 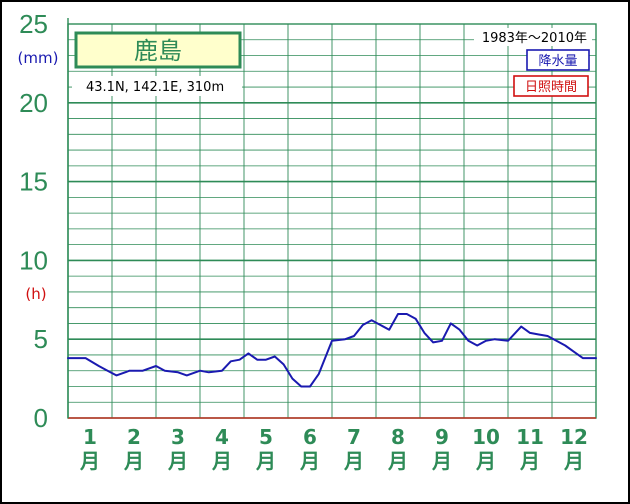 I want to click on month-number: 1, so click(x=90, y=437).